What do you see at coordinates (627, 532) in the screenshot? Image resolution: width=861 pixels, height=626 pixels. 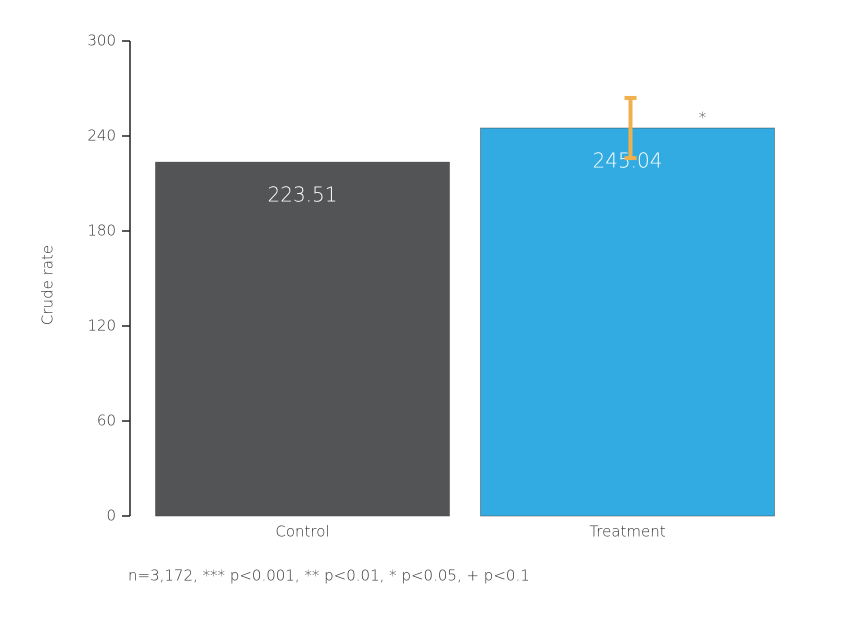 I see `x-tick-label: Treatment` at bounding box center [627, 532].